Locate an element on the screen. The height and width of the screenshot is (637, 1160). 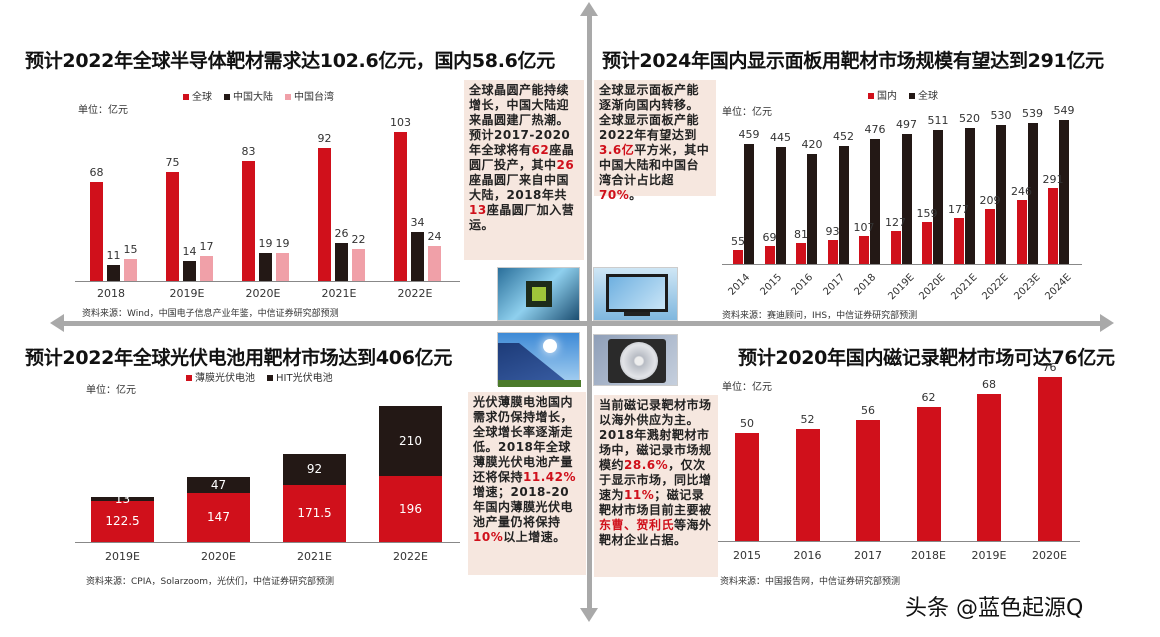
value-label: 34 is located at coordinates (417, 222).